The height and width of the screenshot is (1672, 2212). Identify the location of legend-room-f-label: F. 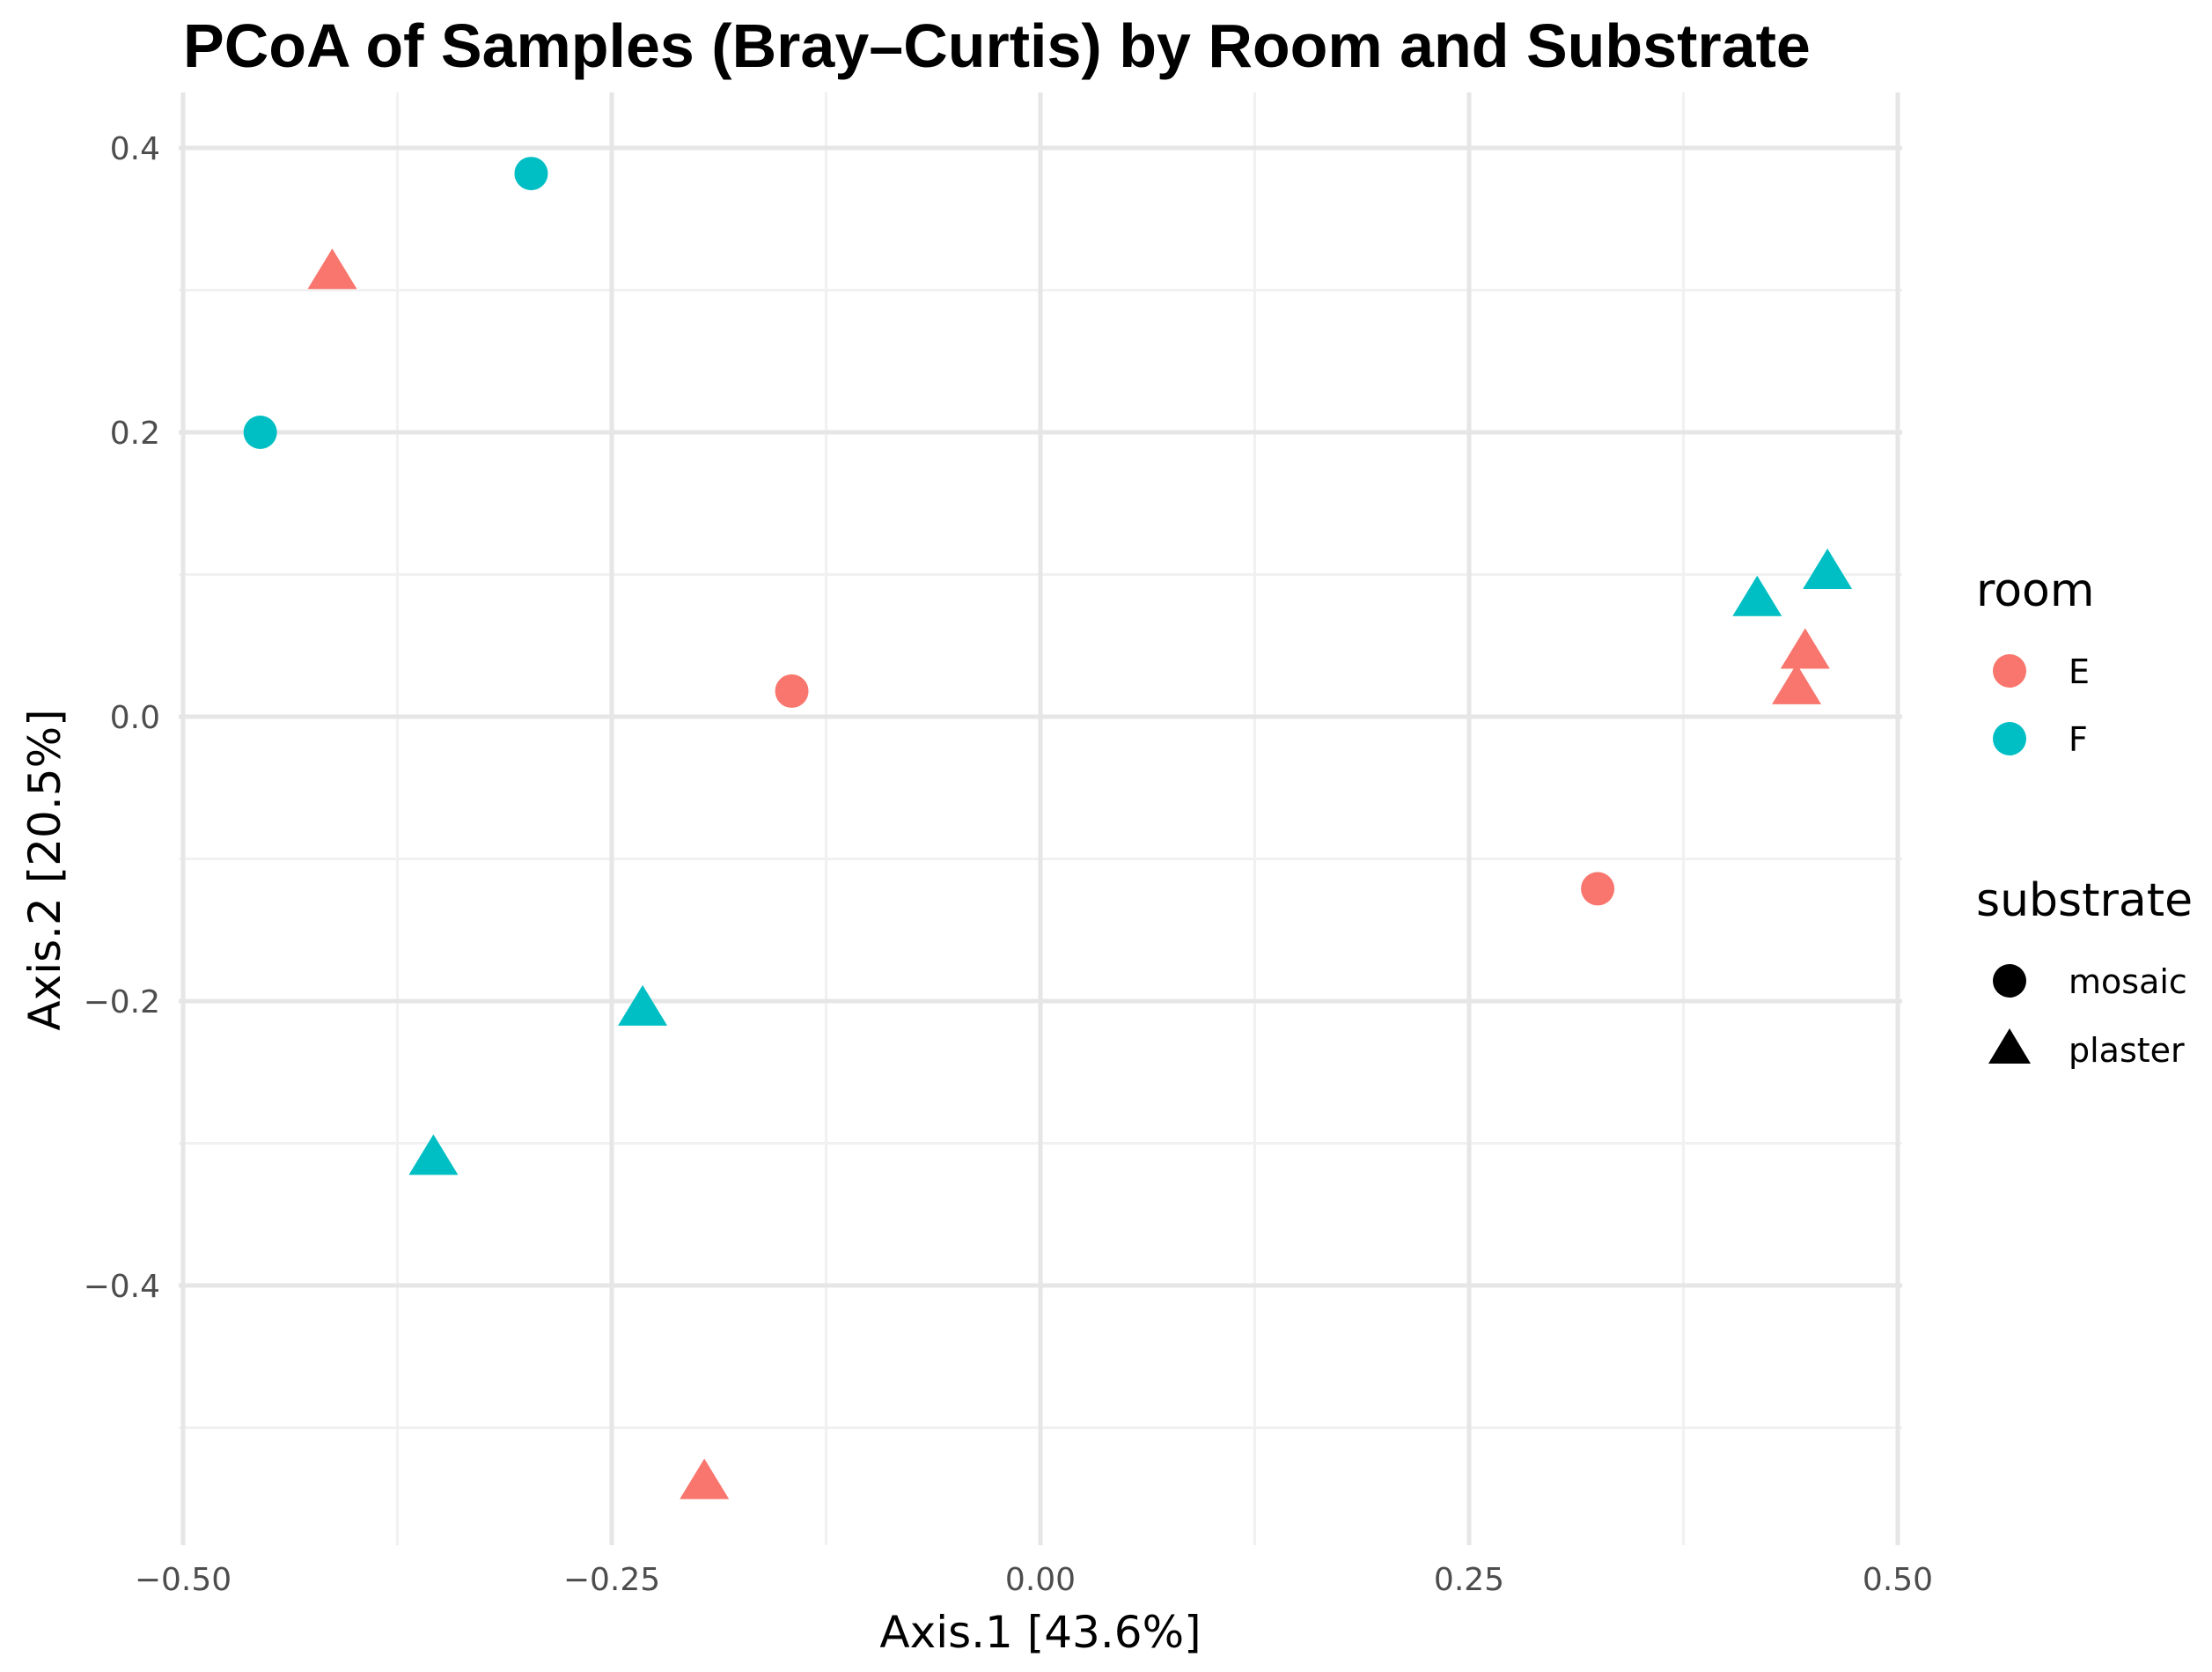
(2078, 740).